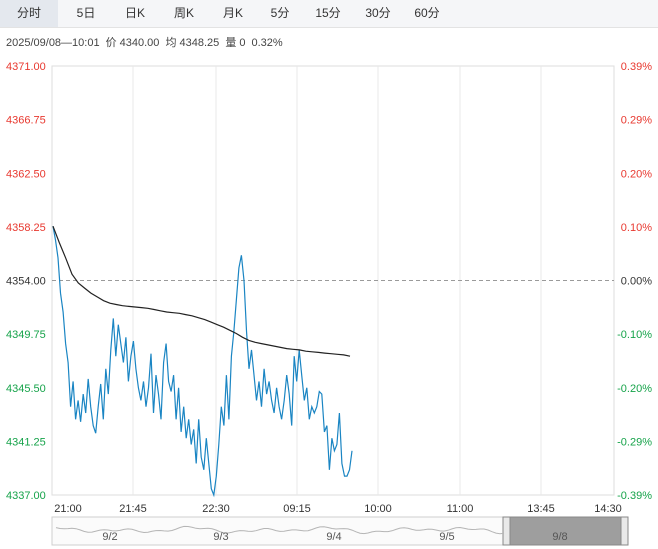  Describe the element at coordinates (199, 43) in the screenshot. I see `avg-value: 4348.25` at that location.